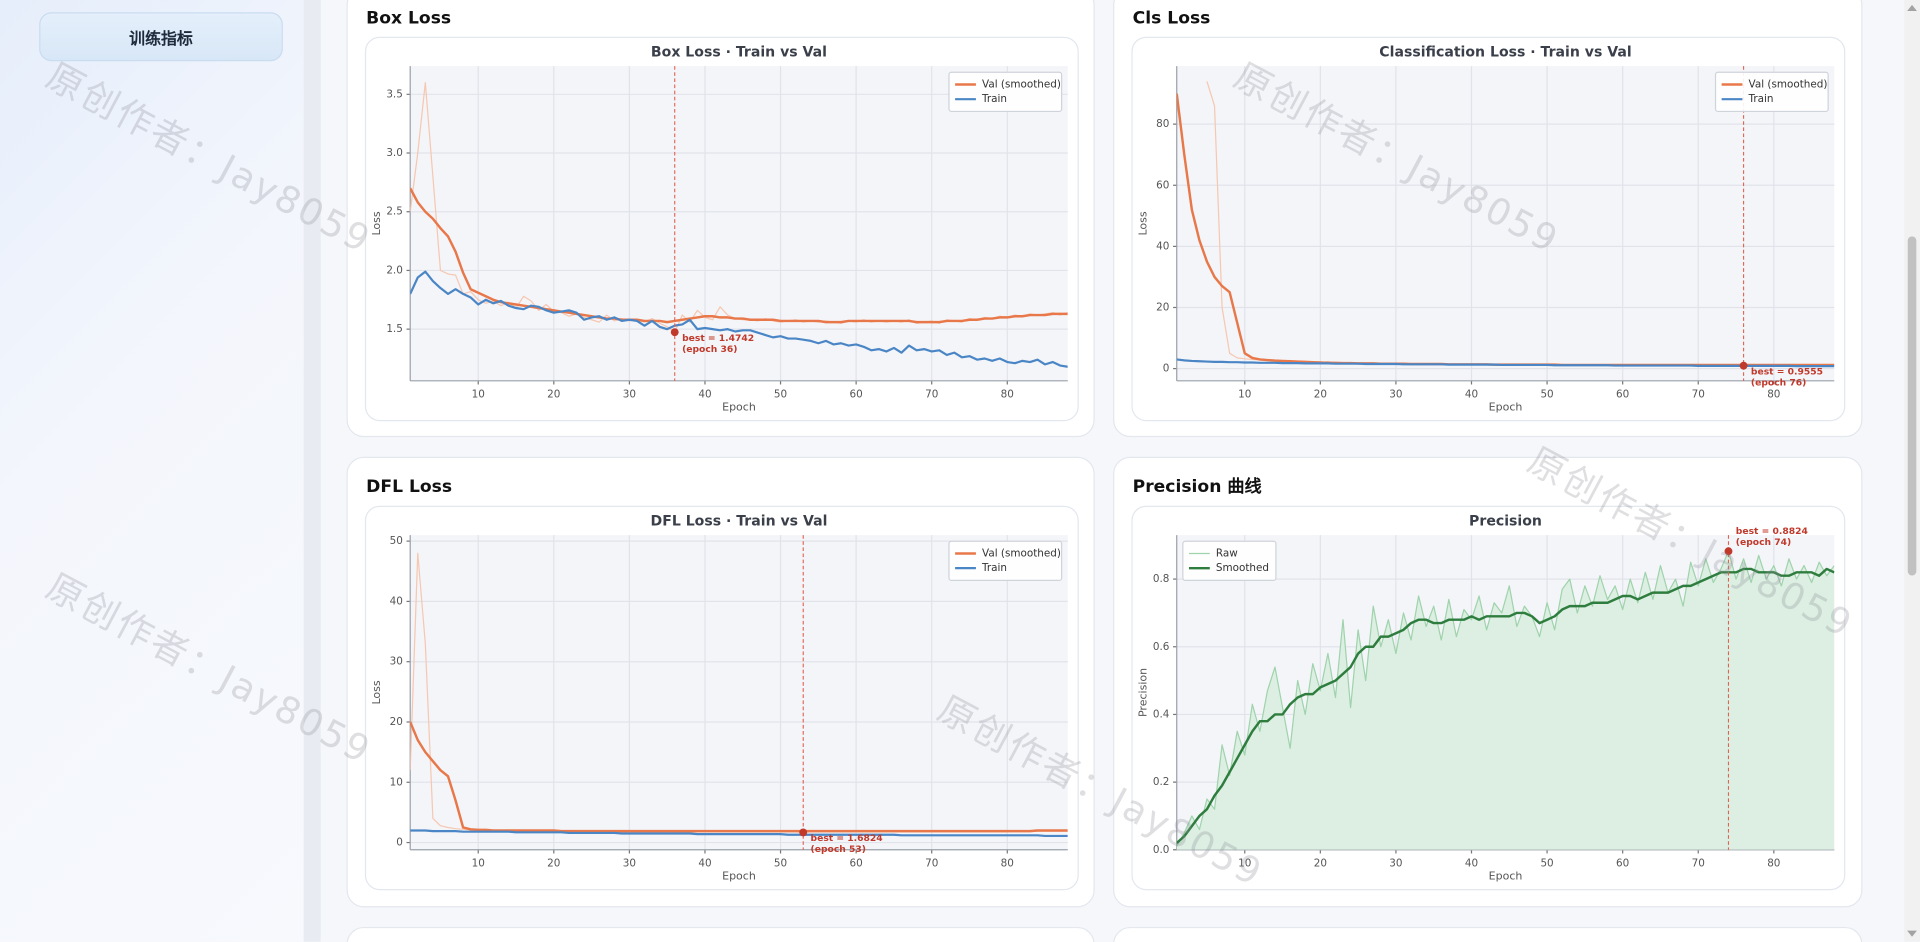 The width and height of the screenshot is (1920, 942). Describe the element at coordinates (1505, 53) in the screenshot. I see `chart-title: Classification Loss · Train vs Val` at that location.